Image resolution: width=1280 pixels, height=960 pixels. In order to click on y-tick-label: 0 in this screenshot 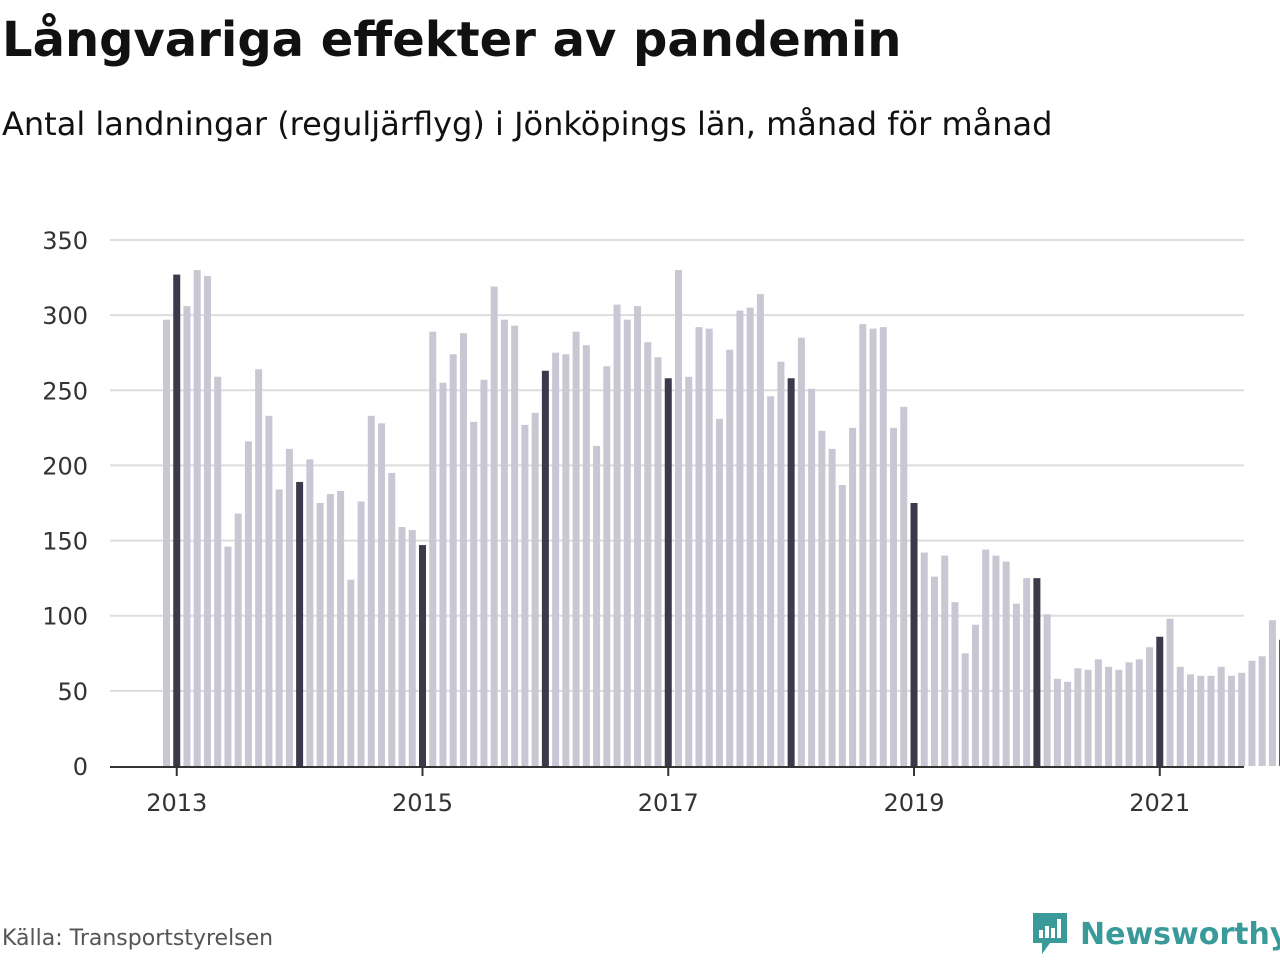, I will do `click(80, 767)`.